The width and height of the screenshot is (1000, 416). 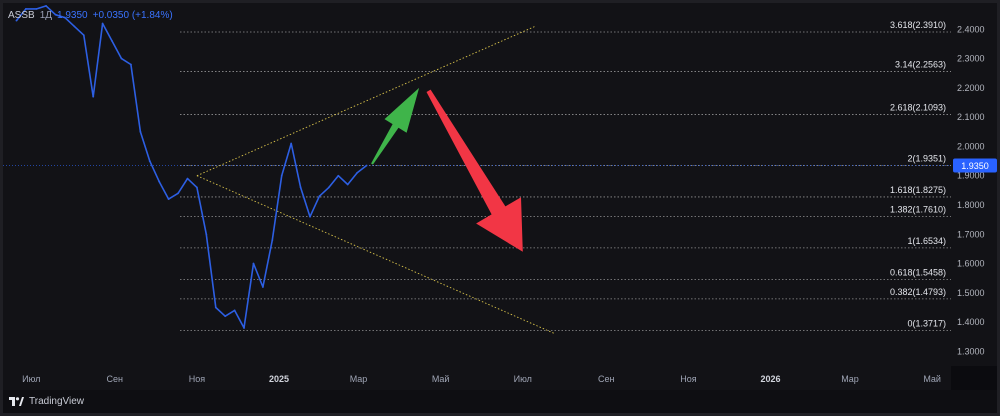 What do you see at coordinates (974, 184) in the screenshot?
I see `price-axis-panel` at bounding box center [974, 184].